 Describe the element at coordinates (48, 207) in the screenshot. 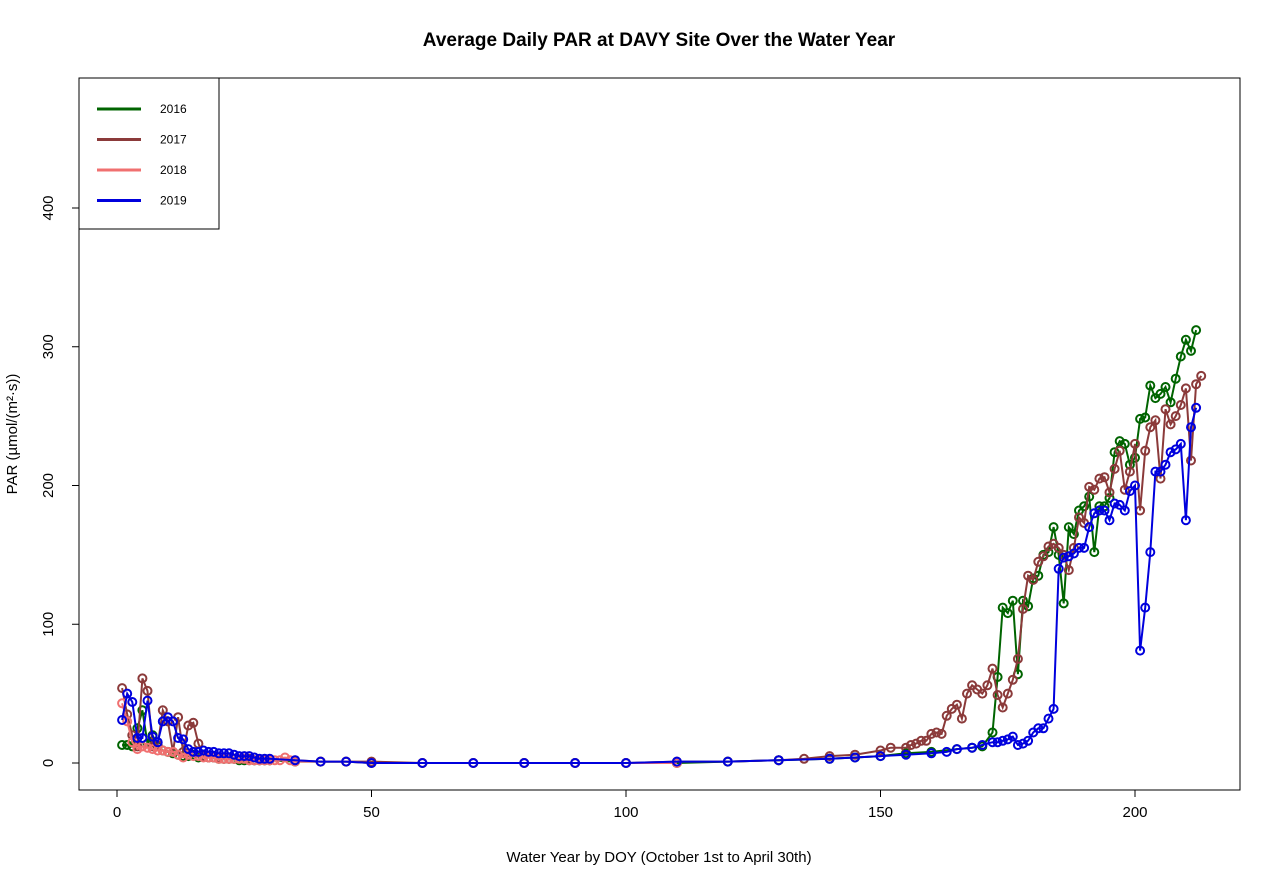

I see `y-tick-label: 400` at that location.